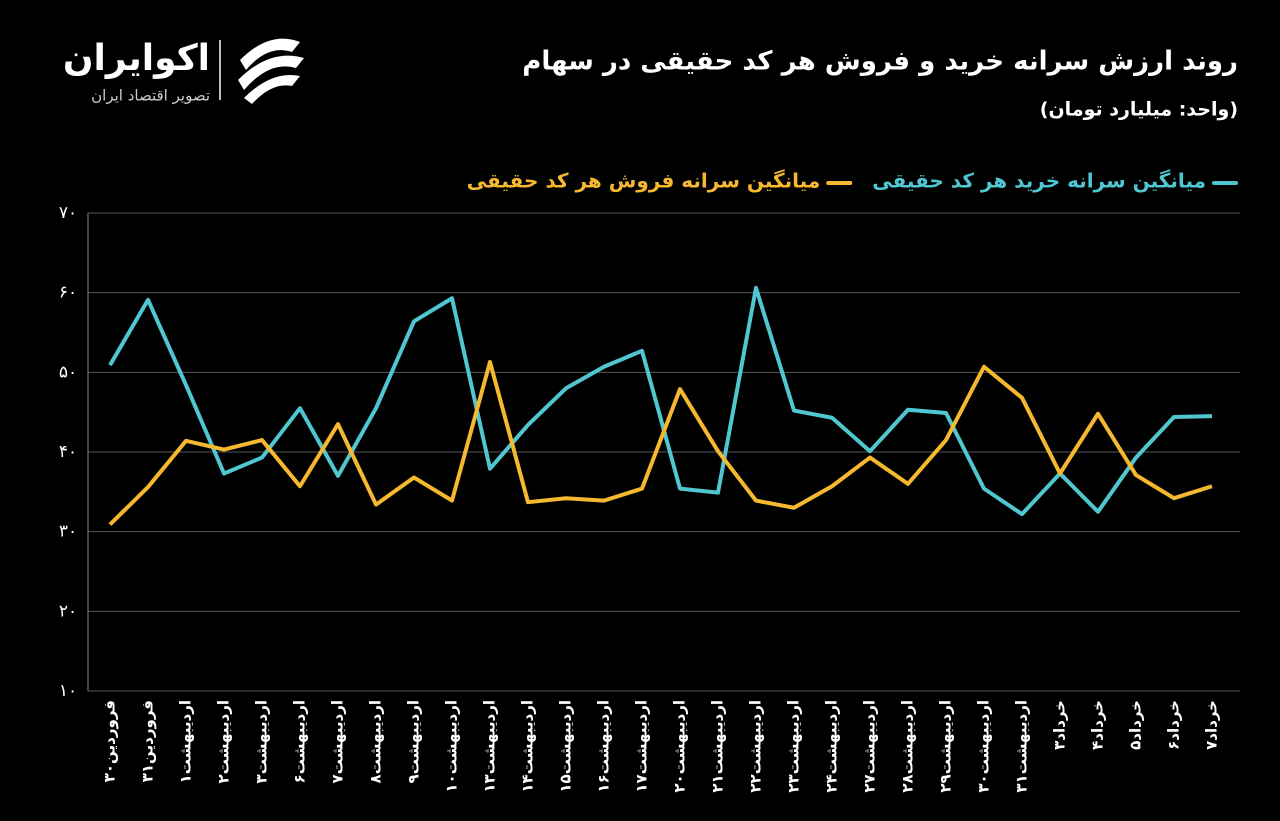 This screenshot has width=1280, height=821. I want to click on x-tick-label: ۱۶اردیبهشت, so click(604, 746).